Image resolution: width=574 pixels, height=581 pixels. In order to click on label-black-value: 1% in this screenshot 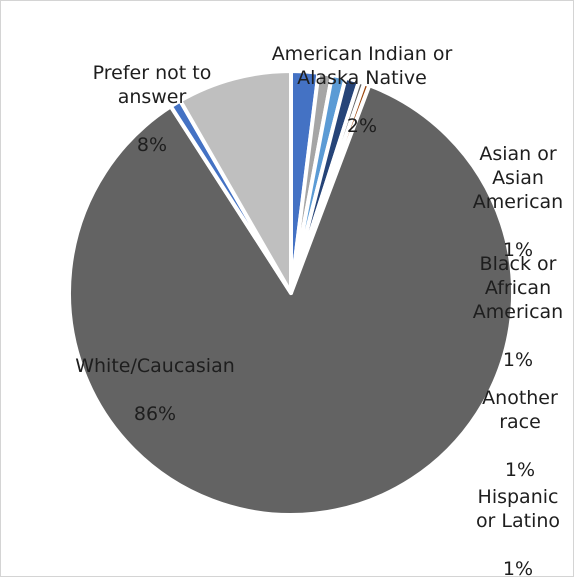, I will do `click(518, 360)`.